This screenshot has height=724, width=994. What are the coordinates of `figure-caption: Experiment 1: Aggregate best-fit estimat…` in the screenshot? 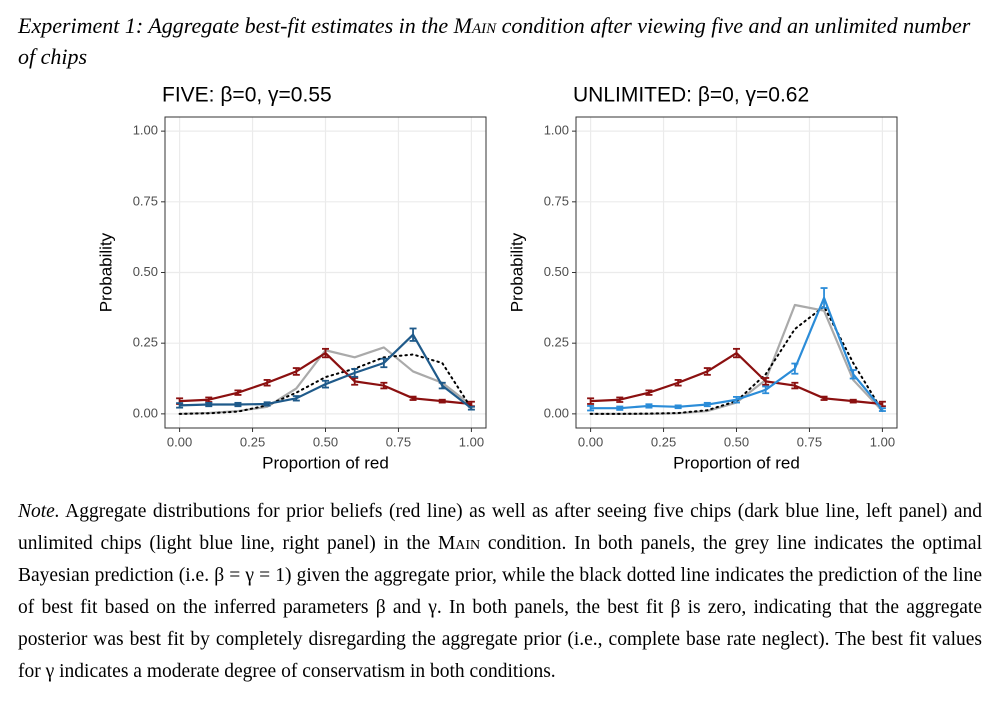 It's located at (499, 41).